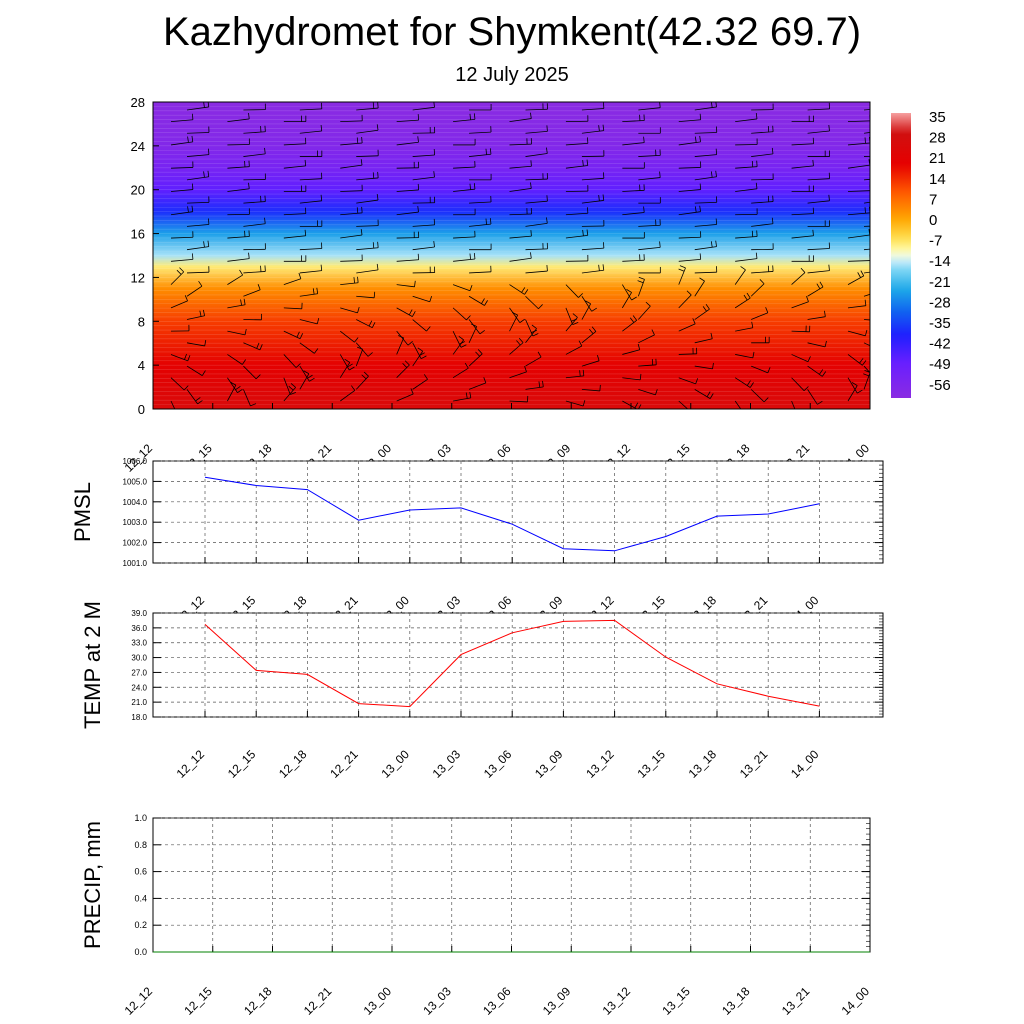  What do you see at coordinates (512, 32) in the screenshot?
I see `page-title: Kazhydromet for Shymkent(42.32 69.7)` at bounding box center [512, 32].